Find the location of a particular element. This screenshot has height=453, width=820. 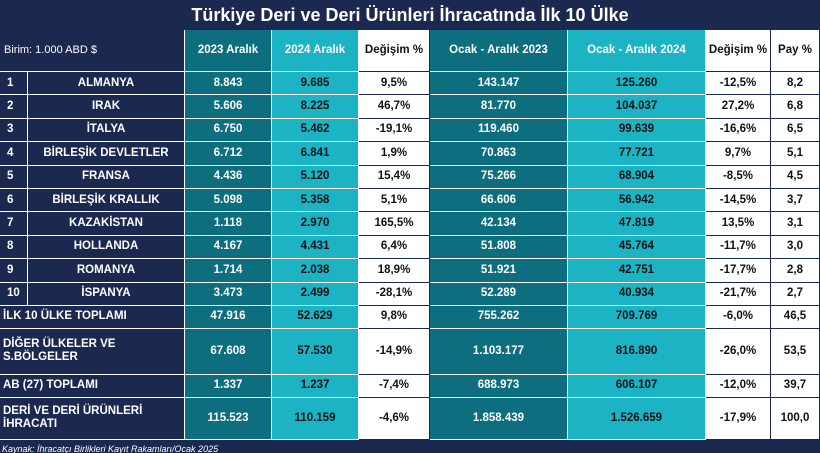

summary-label: İLK 10 ÜLKE TOPLAMI is located at coordinates (92, 317).